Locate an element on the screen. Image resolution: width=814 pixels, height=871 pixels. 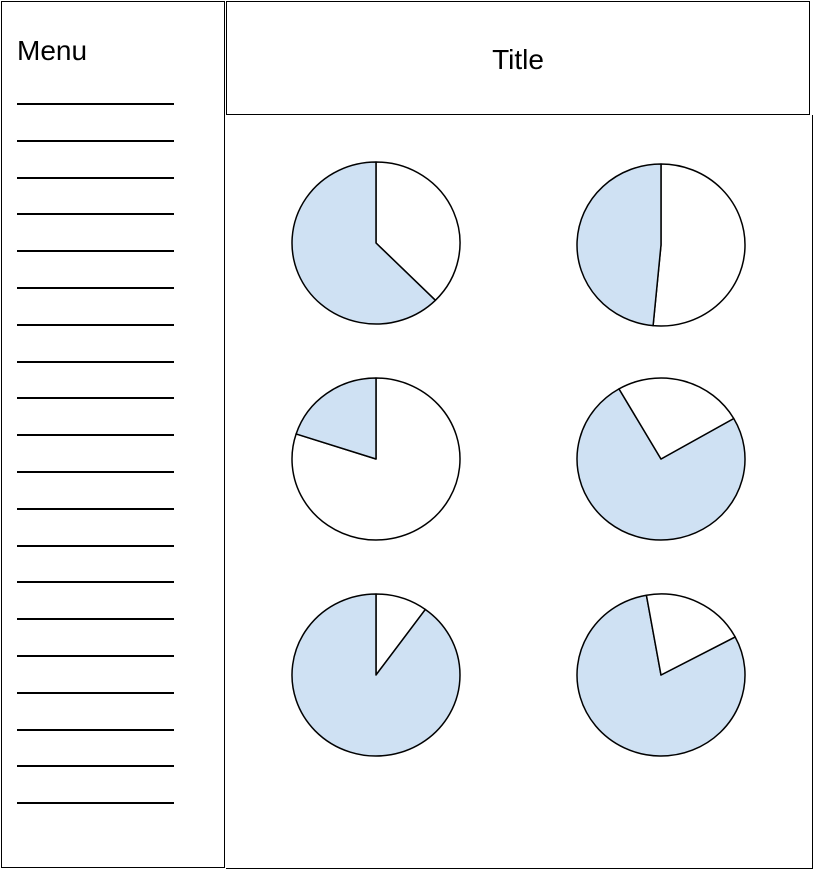
header: Title is located at coordinates (518, 58).